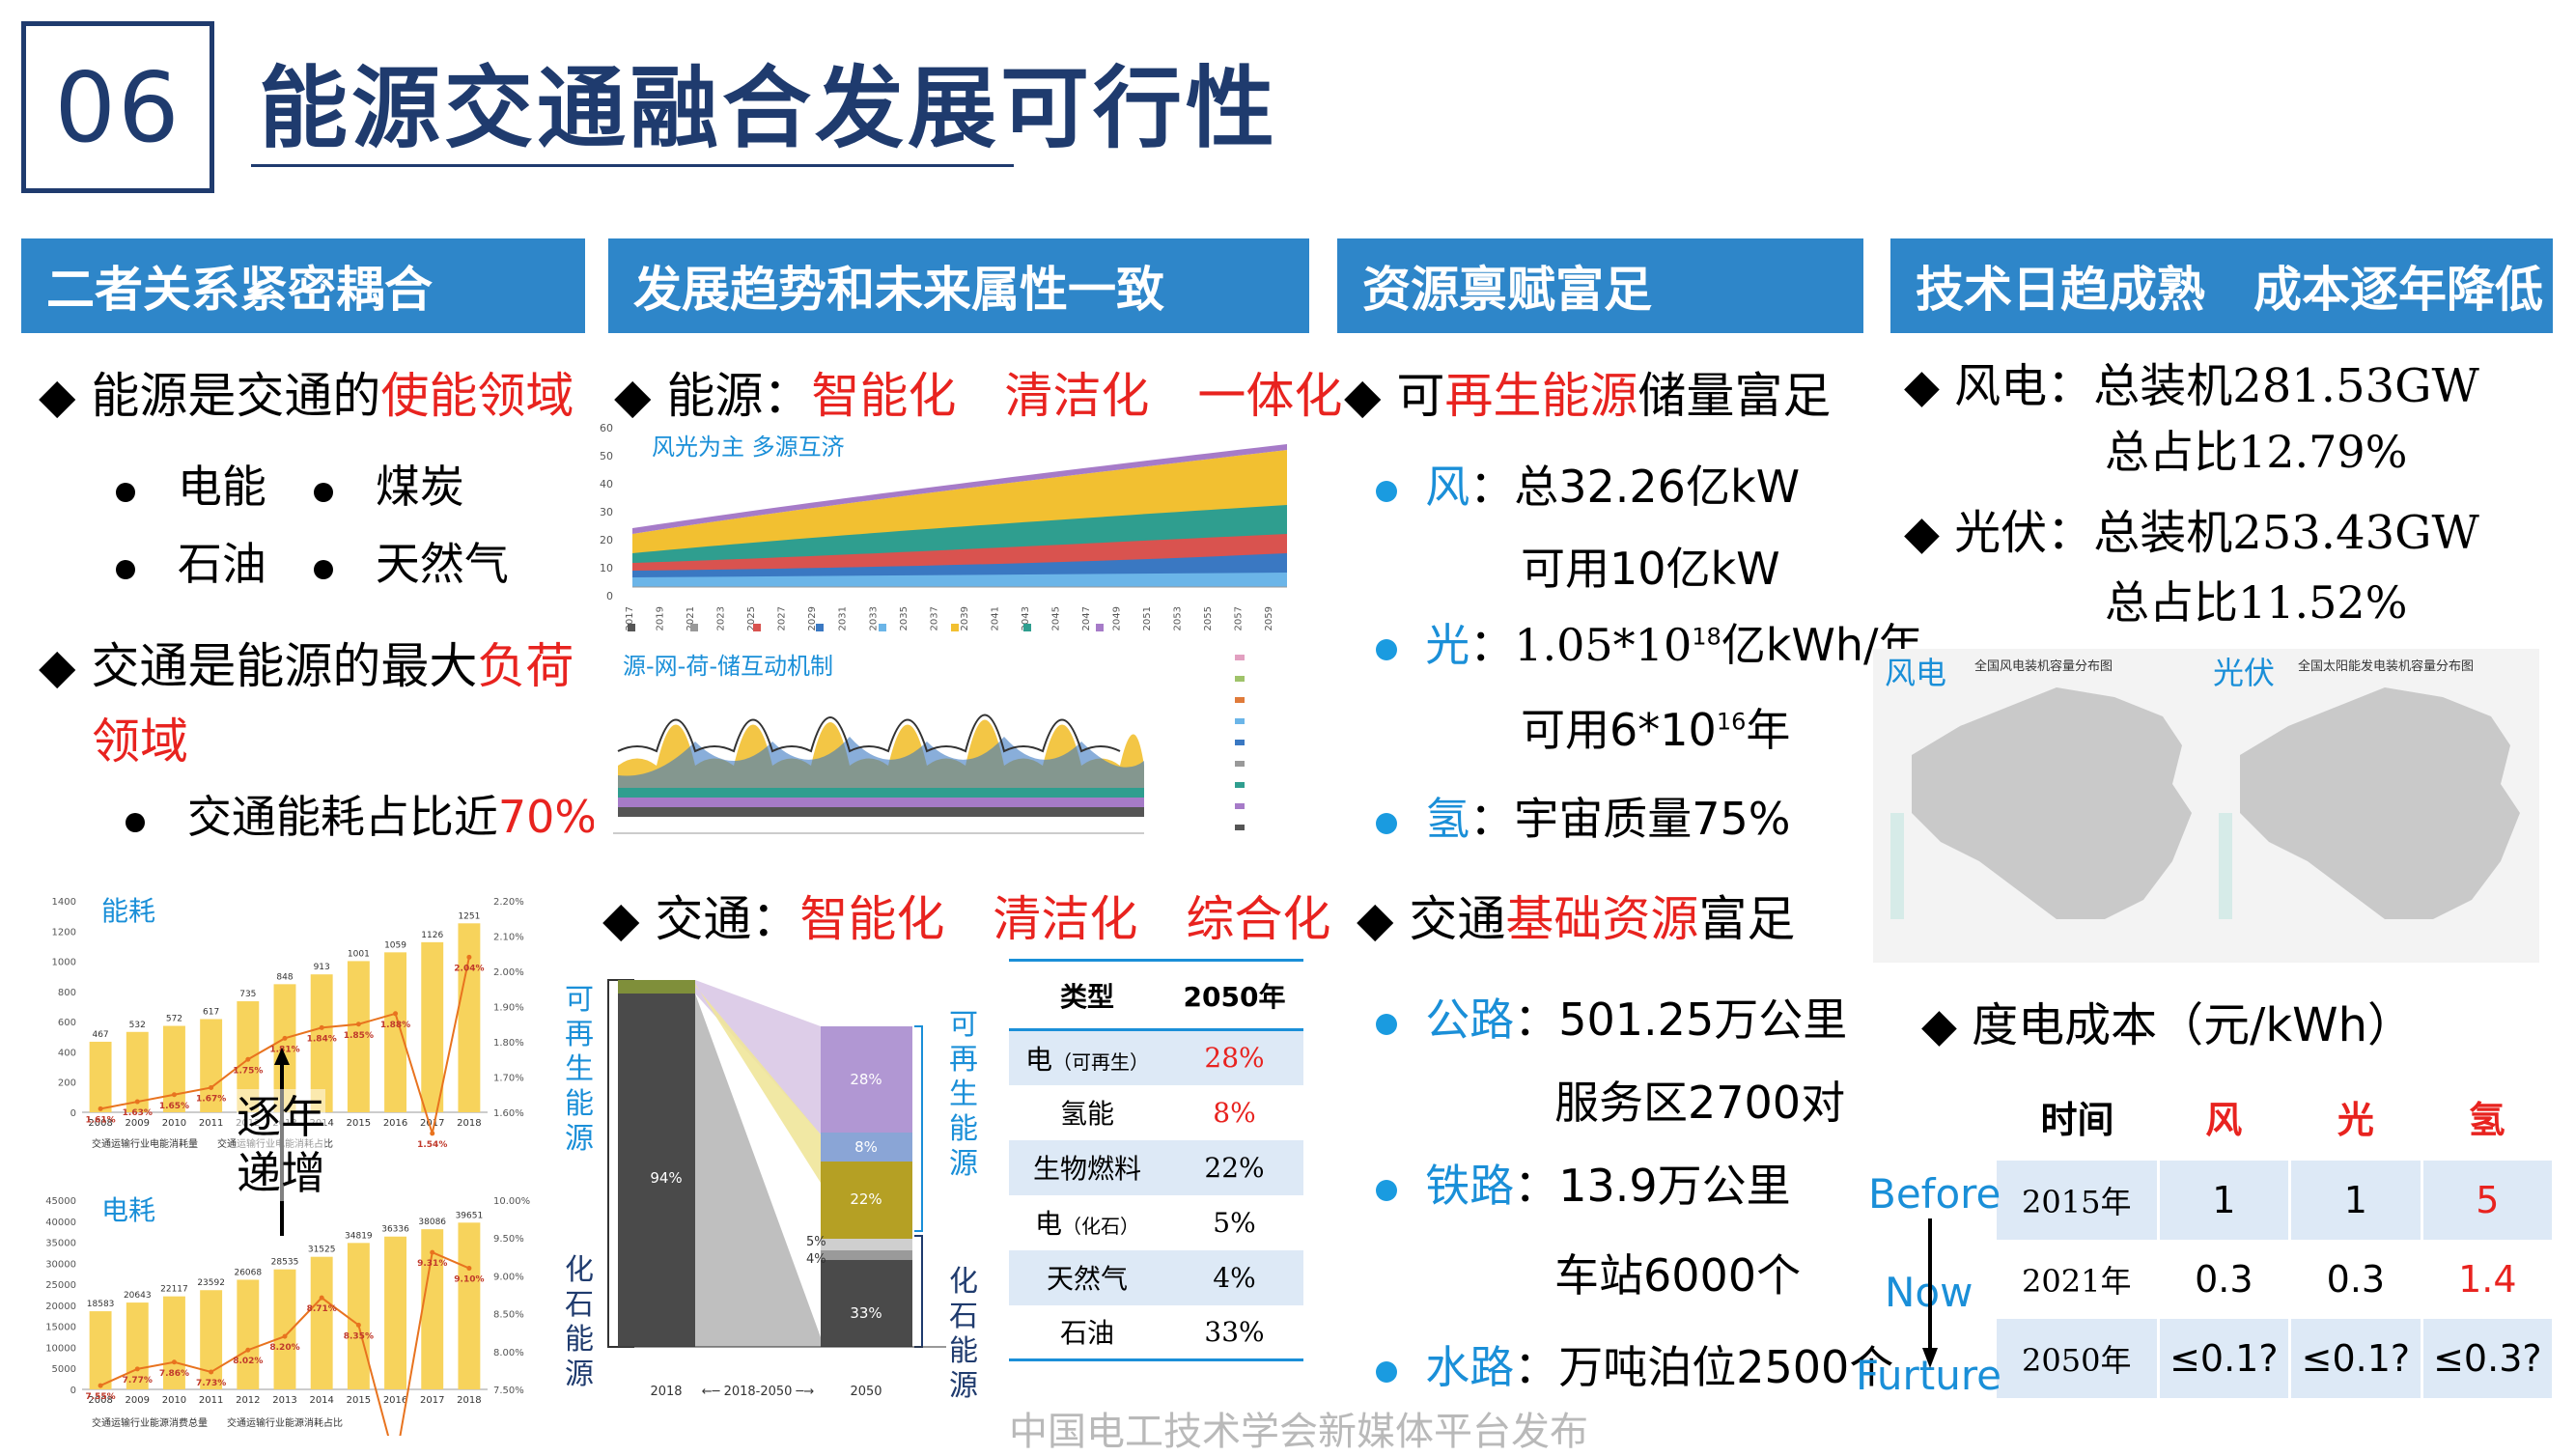 The image size is (2575, 1456). What do you see at coordinates (432, 936) in the screenshot?
I see `bar-value-label: 1126` at bounding box center [432, 936].